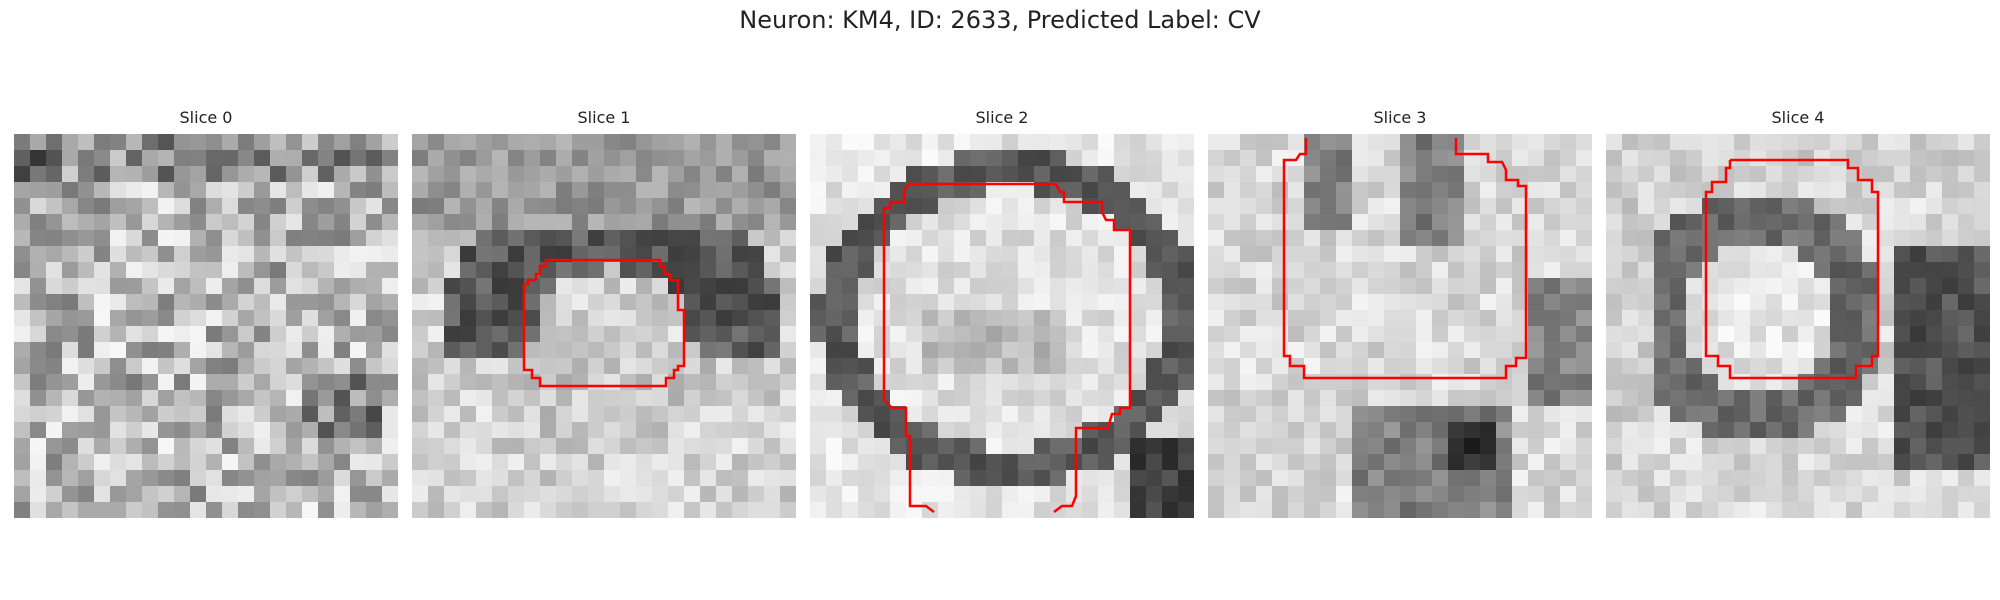 This screenshot has height=600, width=2000. What do you see at coordinates (1002, 117) in the screenshot?
I see `slice-title: Slice 2` at bounding box center [1002, 117].